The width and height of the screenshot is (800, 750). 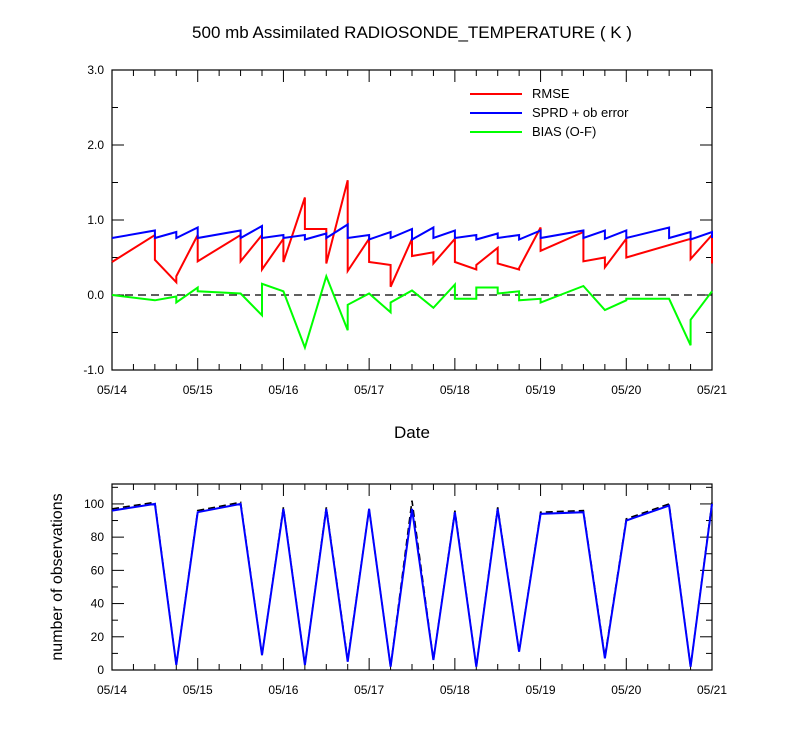 What do you see at coordinates (98, 537) in the screenshot?
I see `bottom-y-tick-label: 80` at bounding box center [98, 537].